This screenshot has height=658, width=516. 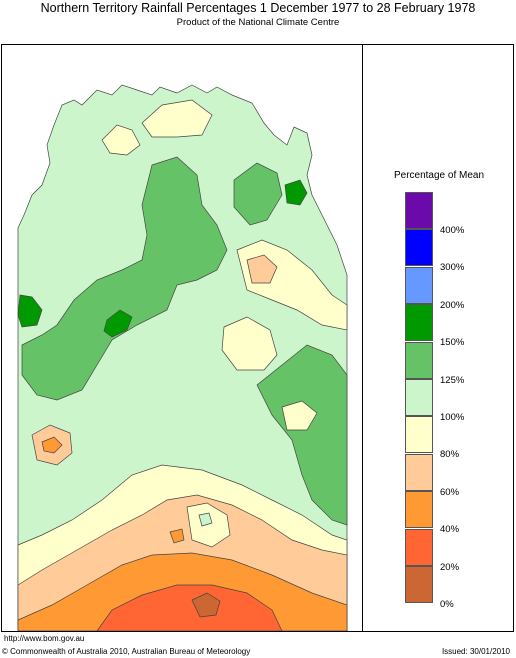 What do you see at coordinates (205, 519) in the screenshot?
I see `region-100-125-pocket` at bounding box center [205, 519].